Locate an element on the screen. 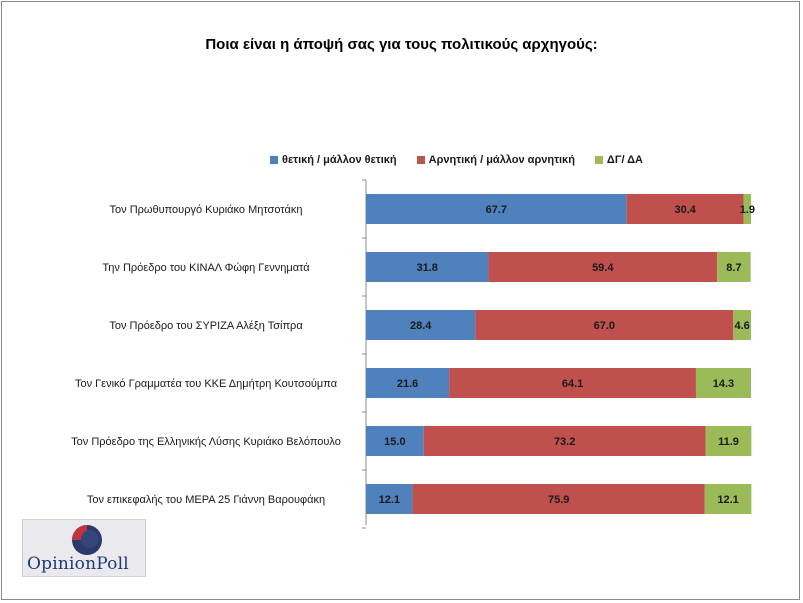  logo-wordmark: OpinionPoll is located at coordinates (78, 564).